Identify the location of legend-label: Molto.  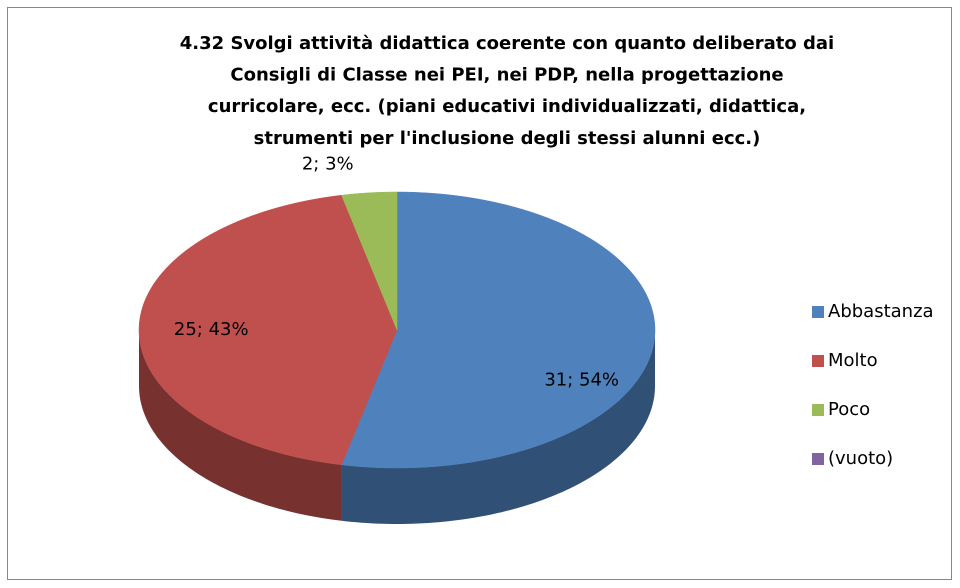
(853, 360).